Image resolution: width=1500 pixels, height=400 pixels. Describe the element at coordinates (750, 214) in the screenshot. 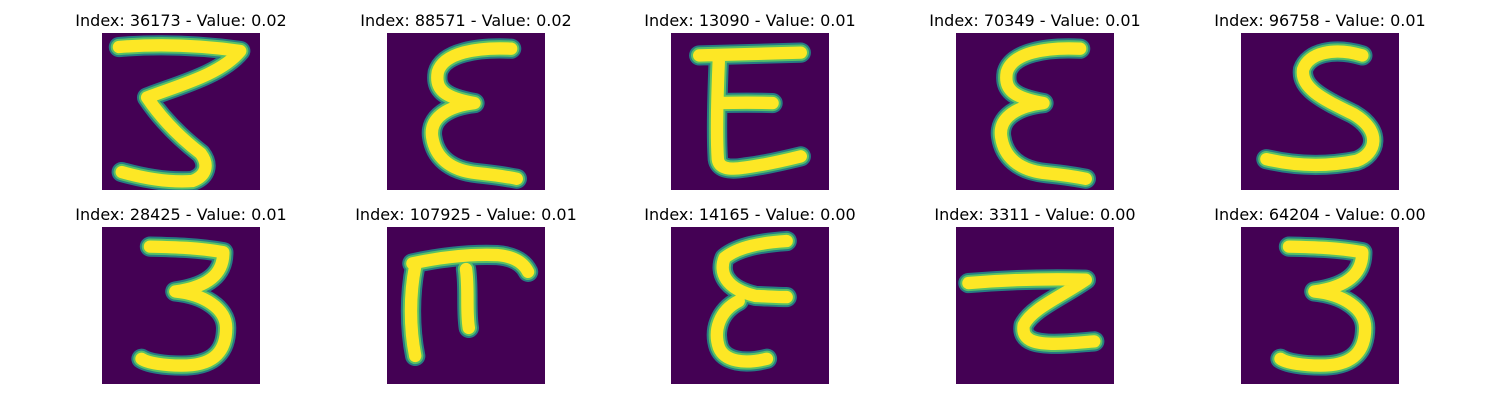

I see `panel-title: Index: 14165 - Value: 0.00` at that location.